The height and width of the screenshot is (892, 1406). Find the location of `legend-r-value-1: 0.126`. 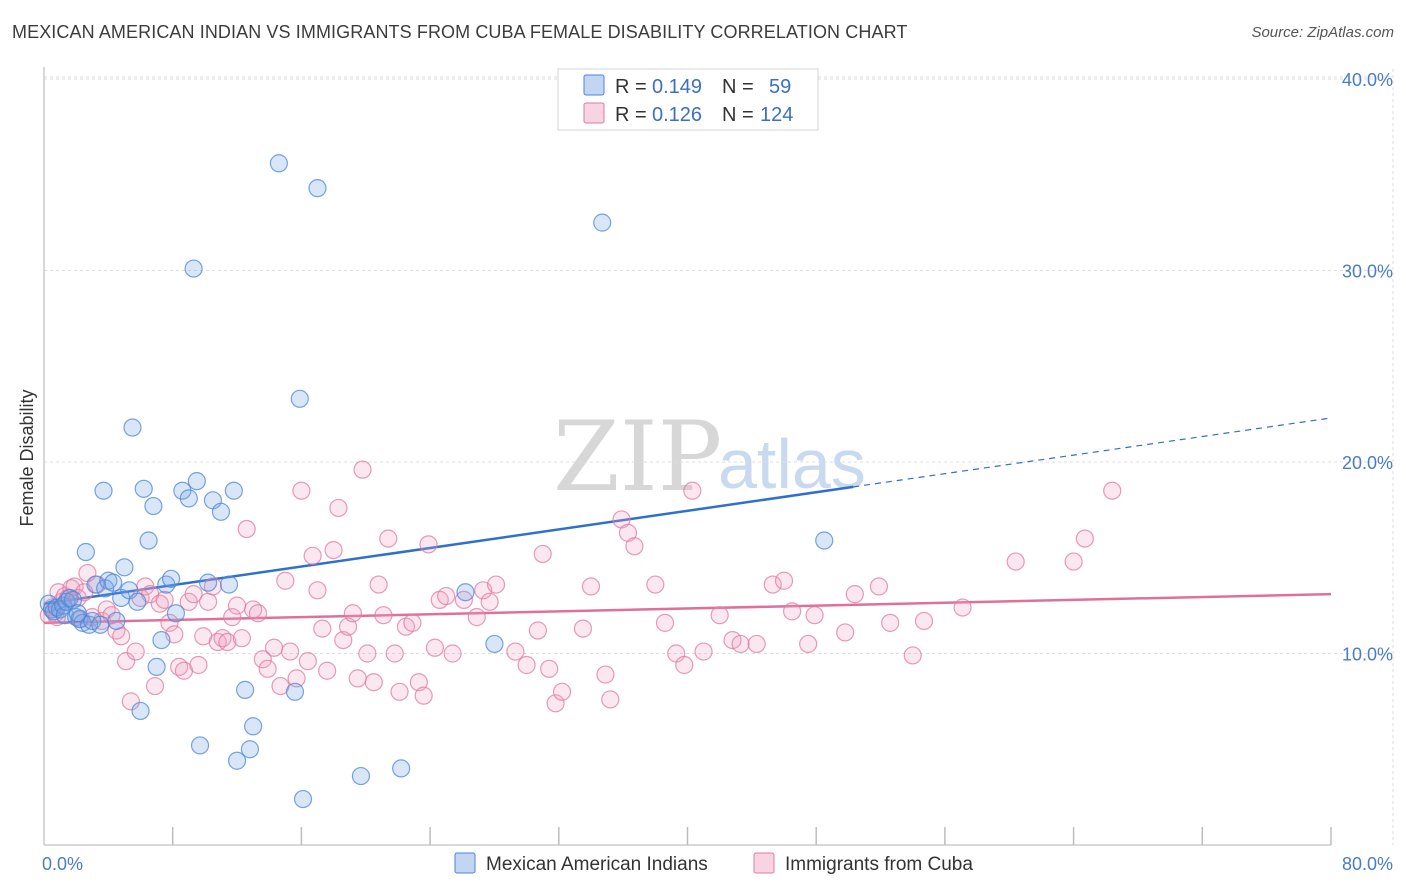

legend-r-value-1: 0.126 is located at coordinates (677, 115).